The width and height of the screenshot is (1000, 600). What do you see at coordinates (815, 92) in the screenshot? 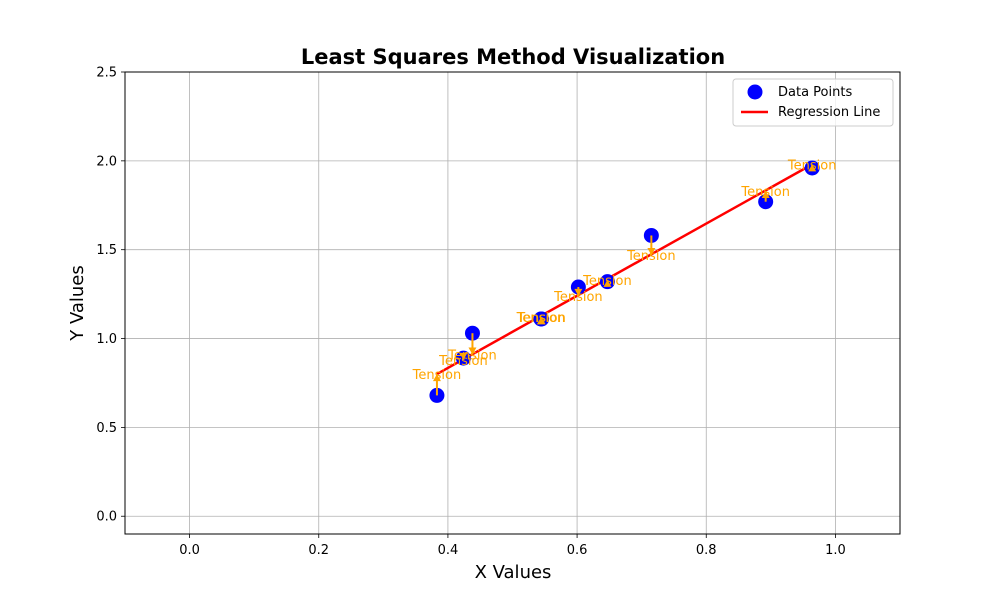
I see `legend-data-points-label: Data Points` at bounding box center [815, 92].